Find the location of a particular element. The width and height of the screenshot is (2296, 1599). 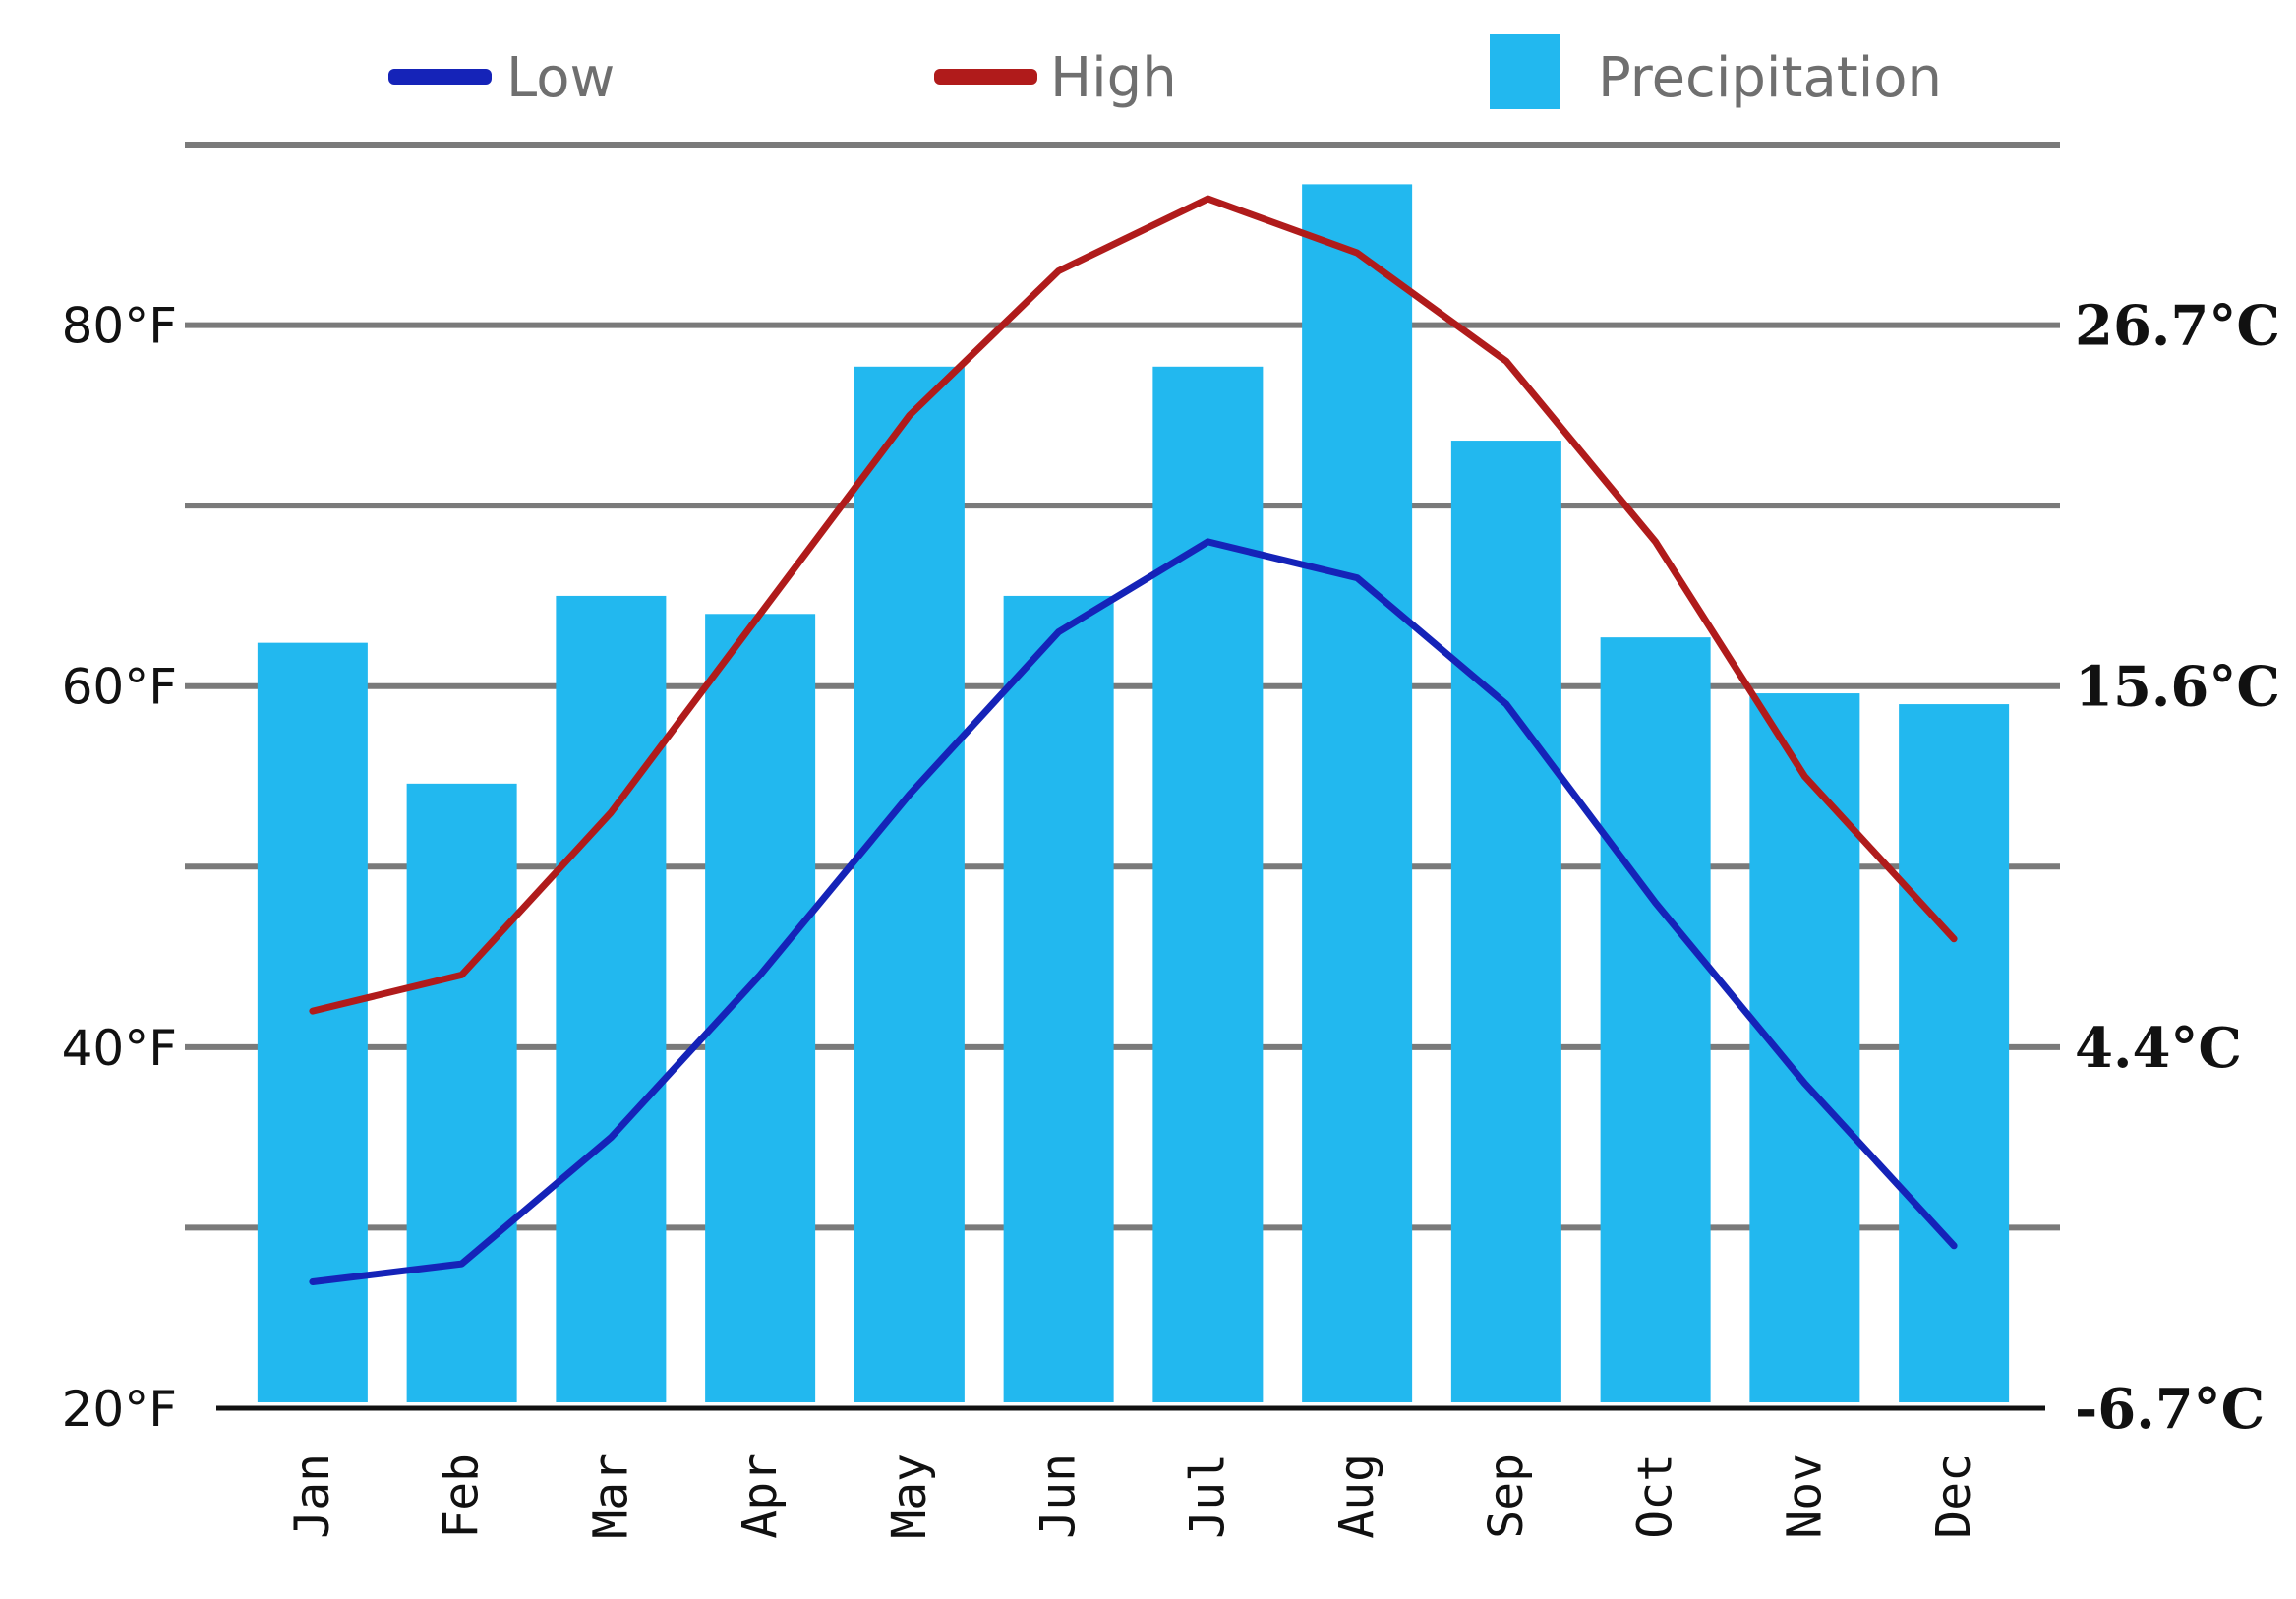

y-left-tick-label: 40°F is located at coordinates (119, 1049).